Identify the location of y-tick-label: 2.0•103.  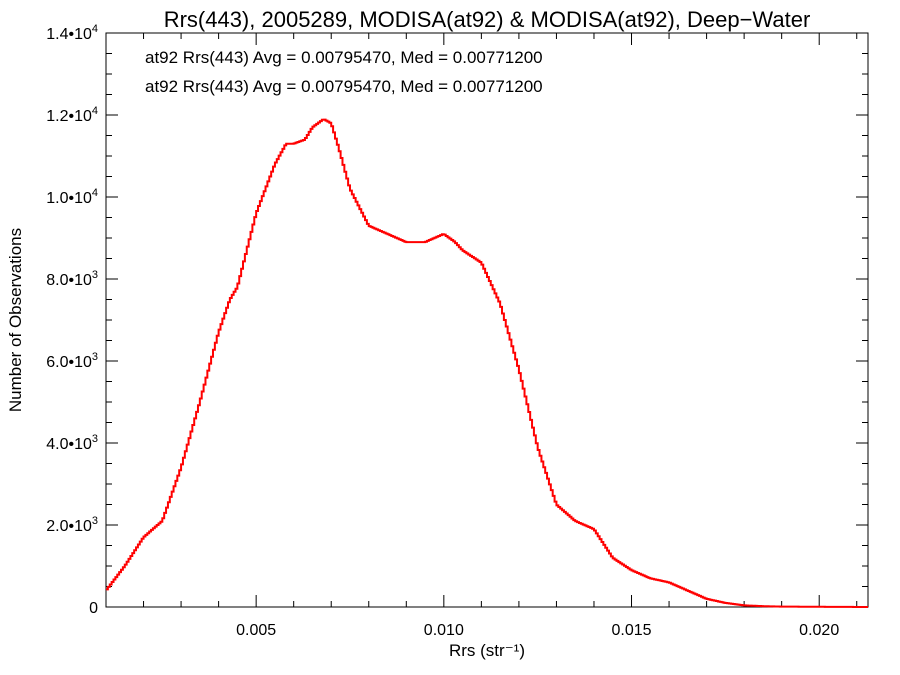
(72, 525).